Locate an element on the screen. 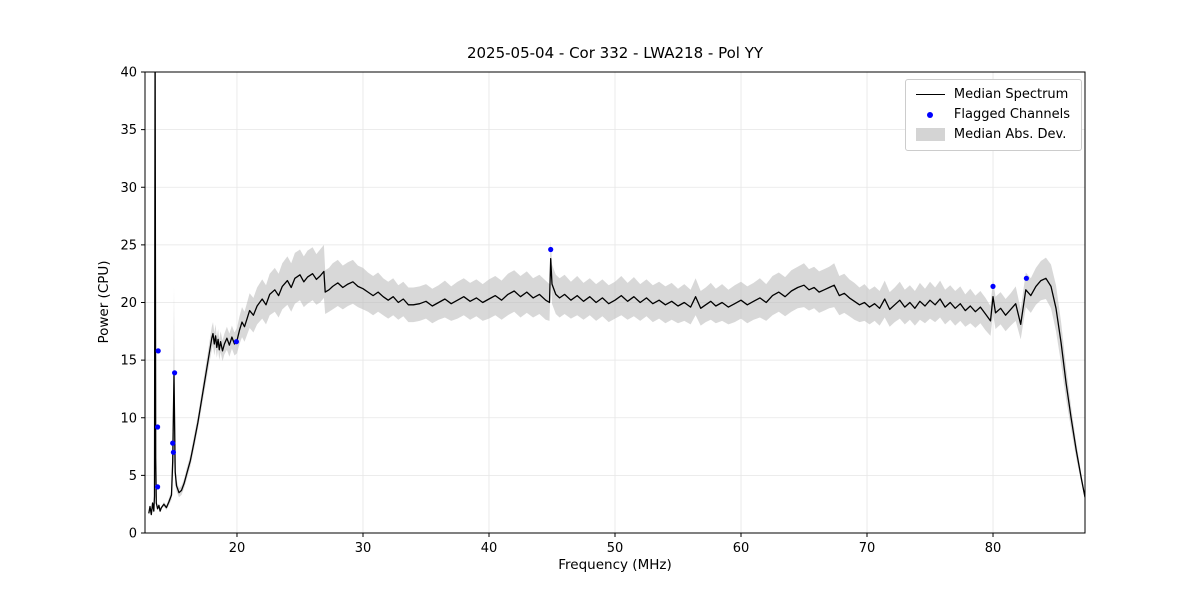 This screenshot has width=1200, height=600. y-axis-label: Power (CPU) is located at coordinates (104, 302).